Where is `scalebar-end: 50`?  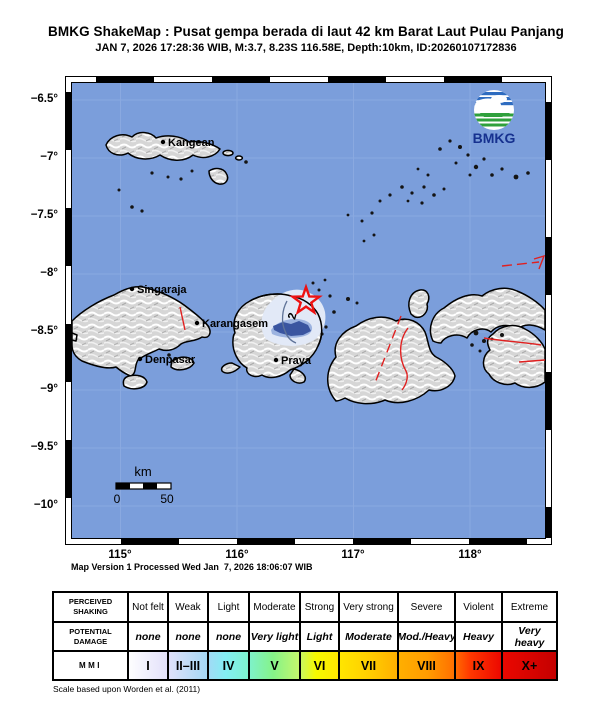
scalebar-end: 50 is located at coordinates (167, 499).